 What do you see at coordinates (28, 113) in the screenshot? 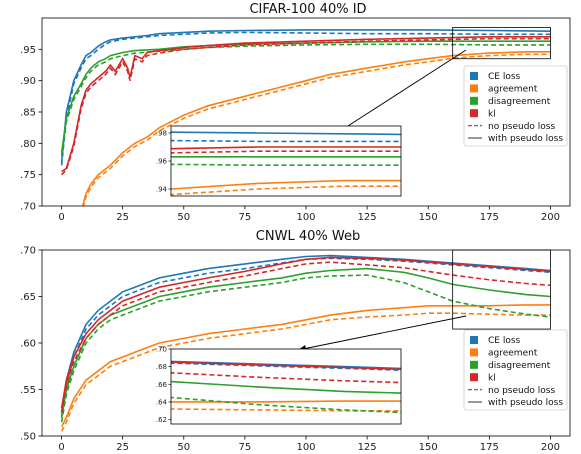
I see `y-tick-label: .85` at bounding box center [28, 113].